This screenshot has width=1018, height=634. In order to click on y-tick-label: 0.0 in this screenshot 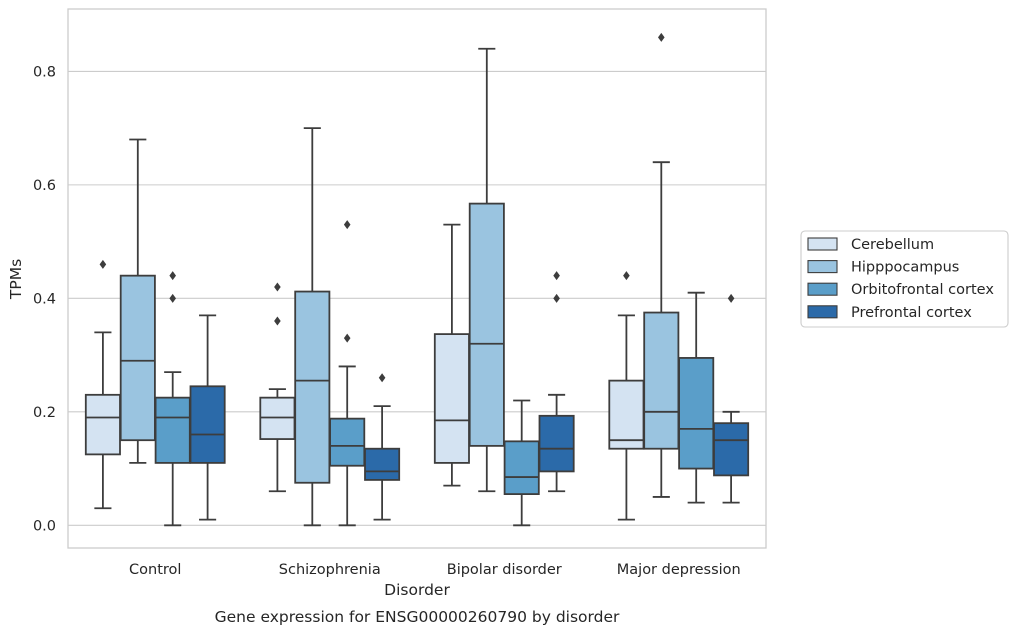, I will do `click(44, 526)`.